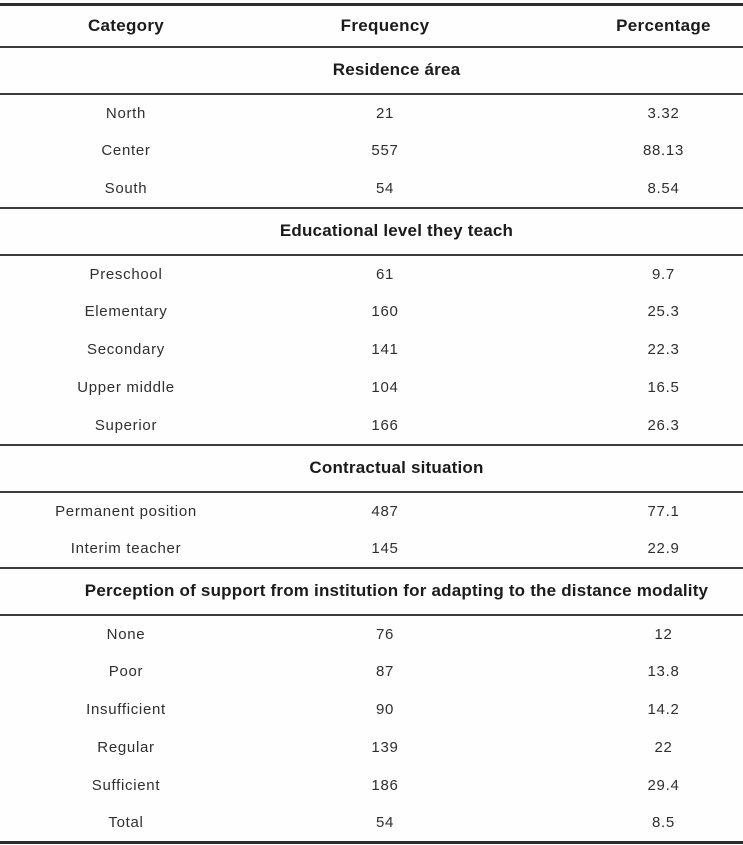 The image size is (743, 845). I want to click on cell-category: North, so click(126, 113).